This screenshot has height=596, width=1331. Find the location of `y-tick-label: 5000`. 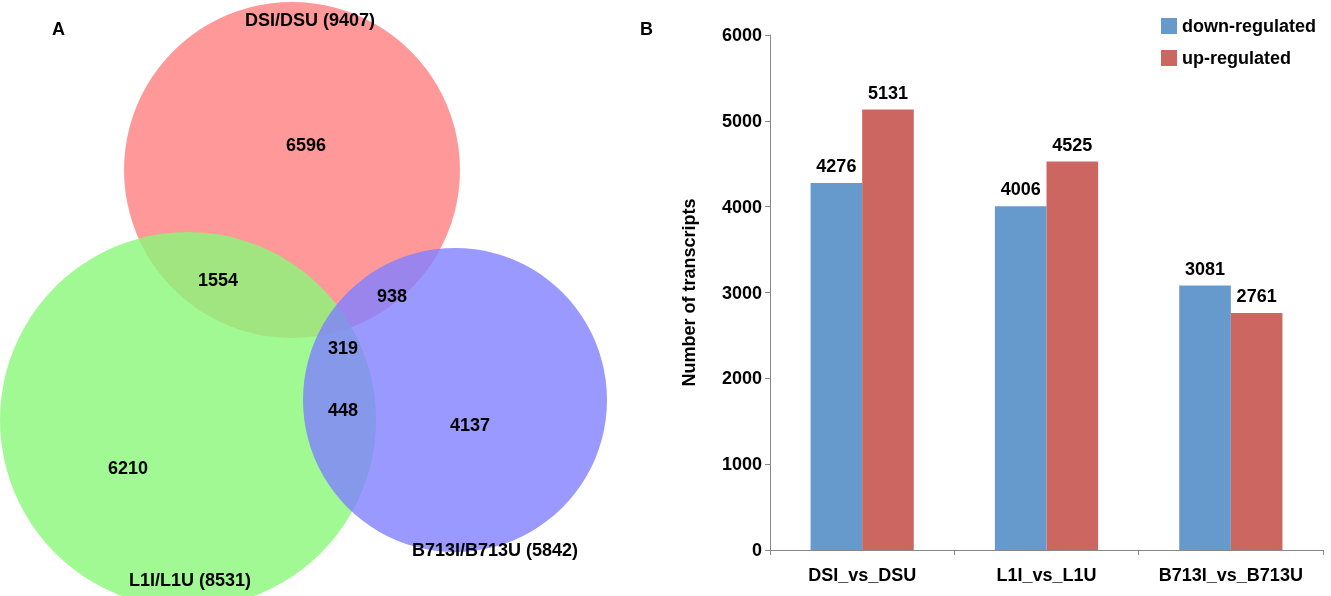

y-tick-label: 5000 is located at coordinates (741, 120).